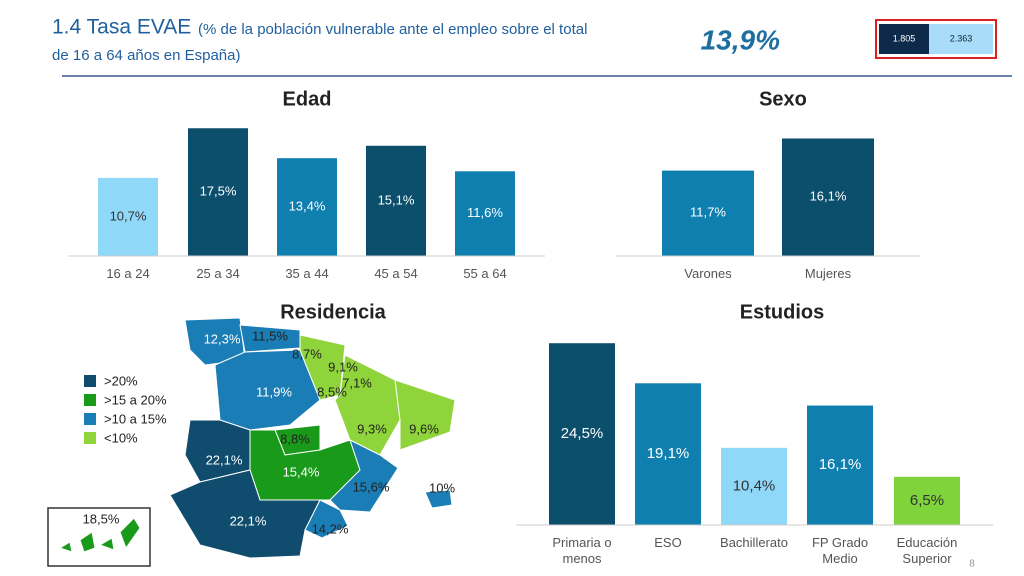 Image resolution: width=1024 pixels, height=576 pixels. I want to click on value-label: 11,7%, so click(708, 212).